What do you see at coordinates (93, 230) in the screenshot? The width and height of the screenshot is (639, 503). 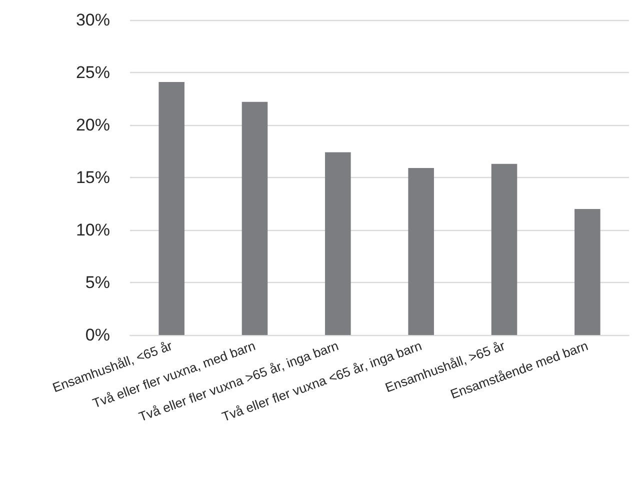 I see `y-tick-label: 10%` at bounding box center [93, 230].